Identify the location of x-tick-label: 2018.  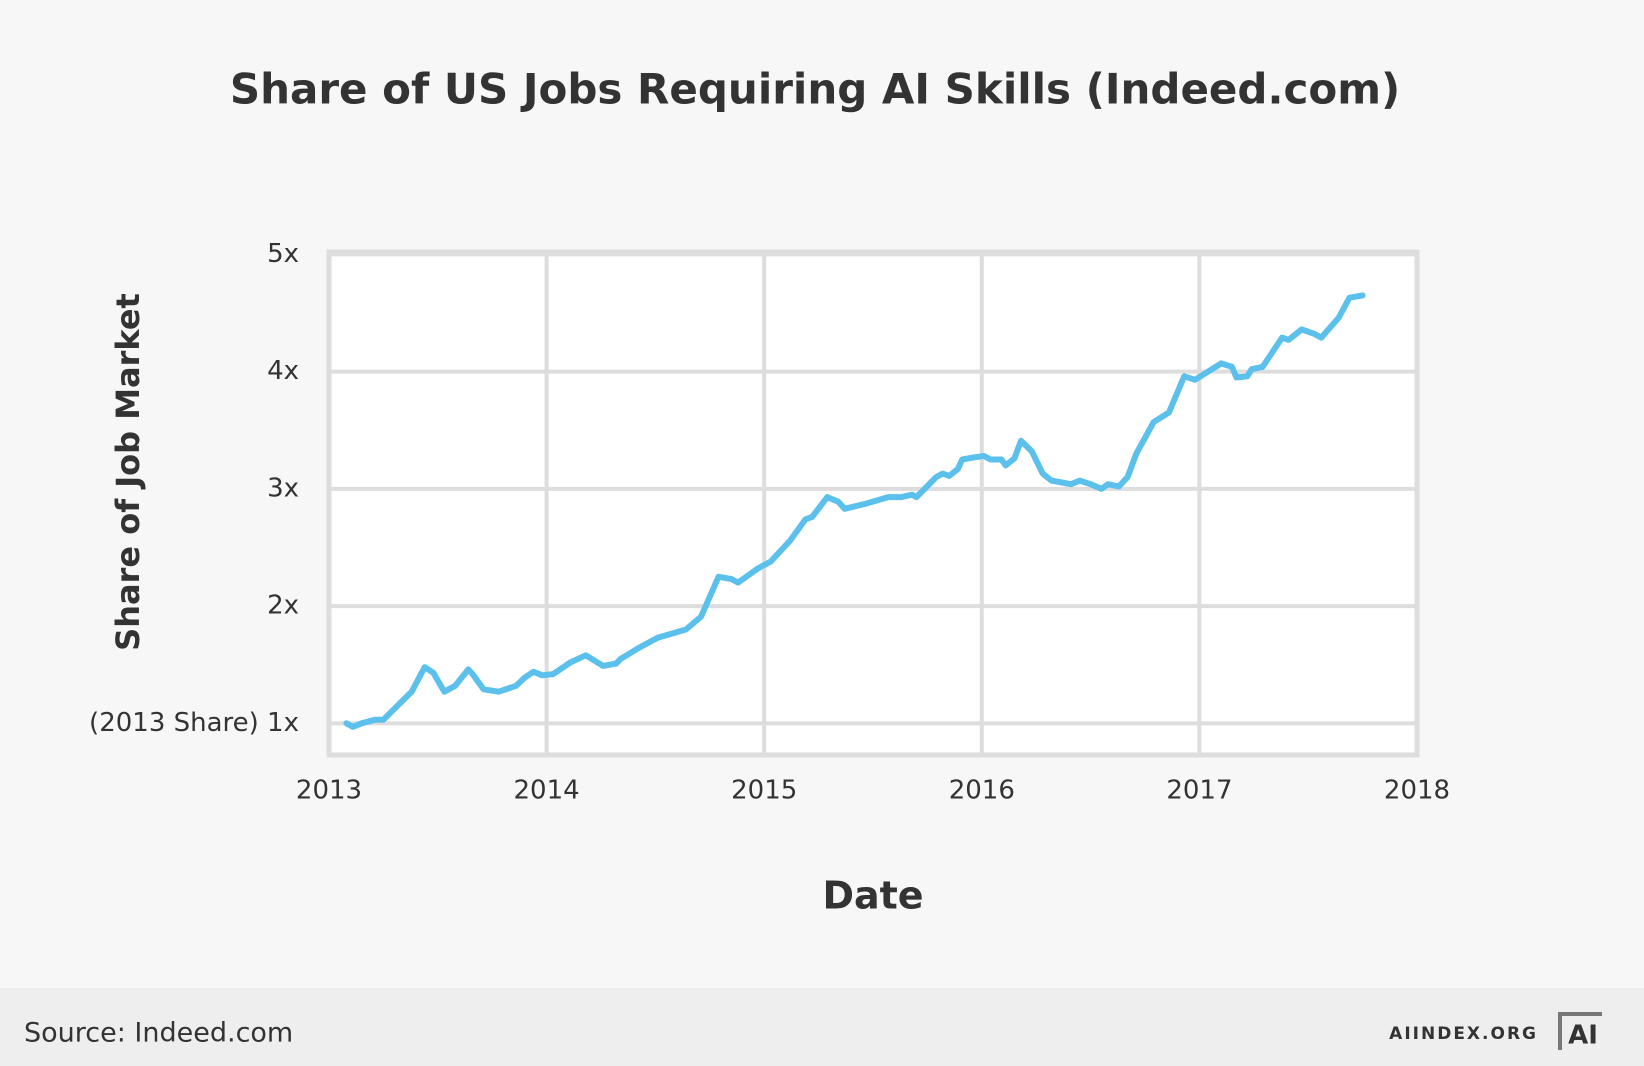
(1417, 791).